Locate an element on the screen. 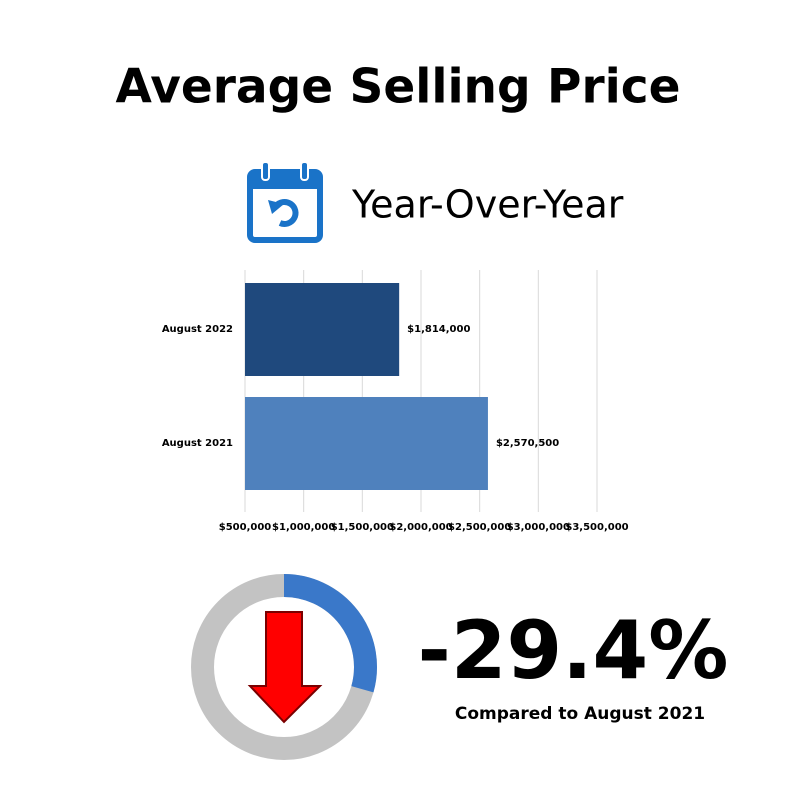 Image resolution: width=800 pixels, height=804 pixels. change-value: -29.4% is located at coordinates (573, 650).